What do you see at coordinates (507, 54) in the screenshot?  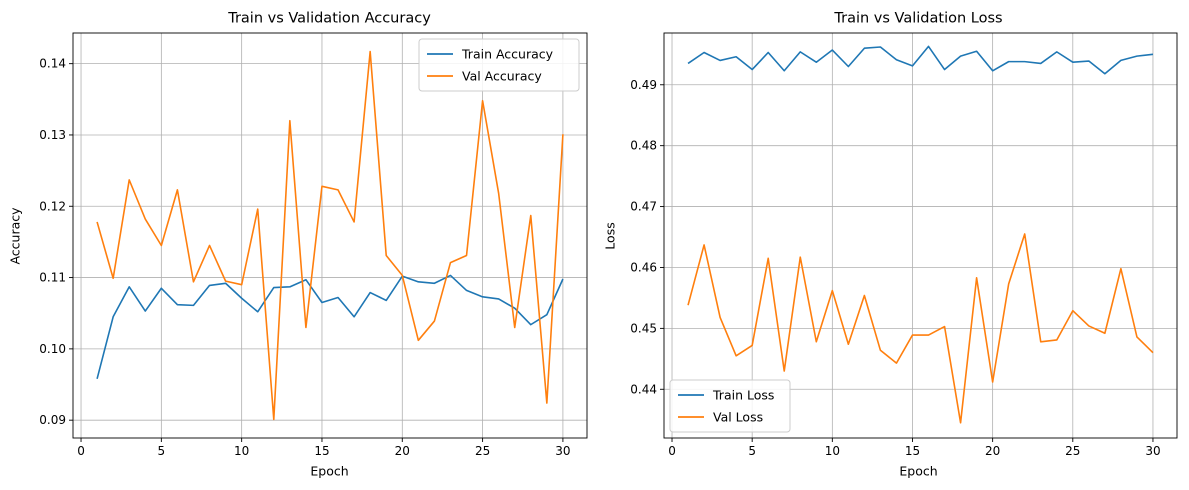 I see `legend-label: Train Accuracy` at bounding box center [507, 54].